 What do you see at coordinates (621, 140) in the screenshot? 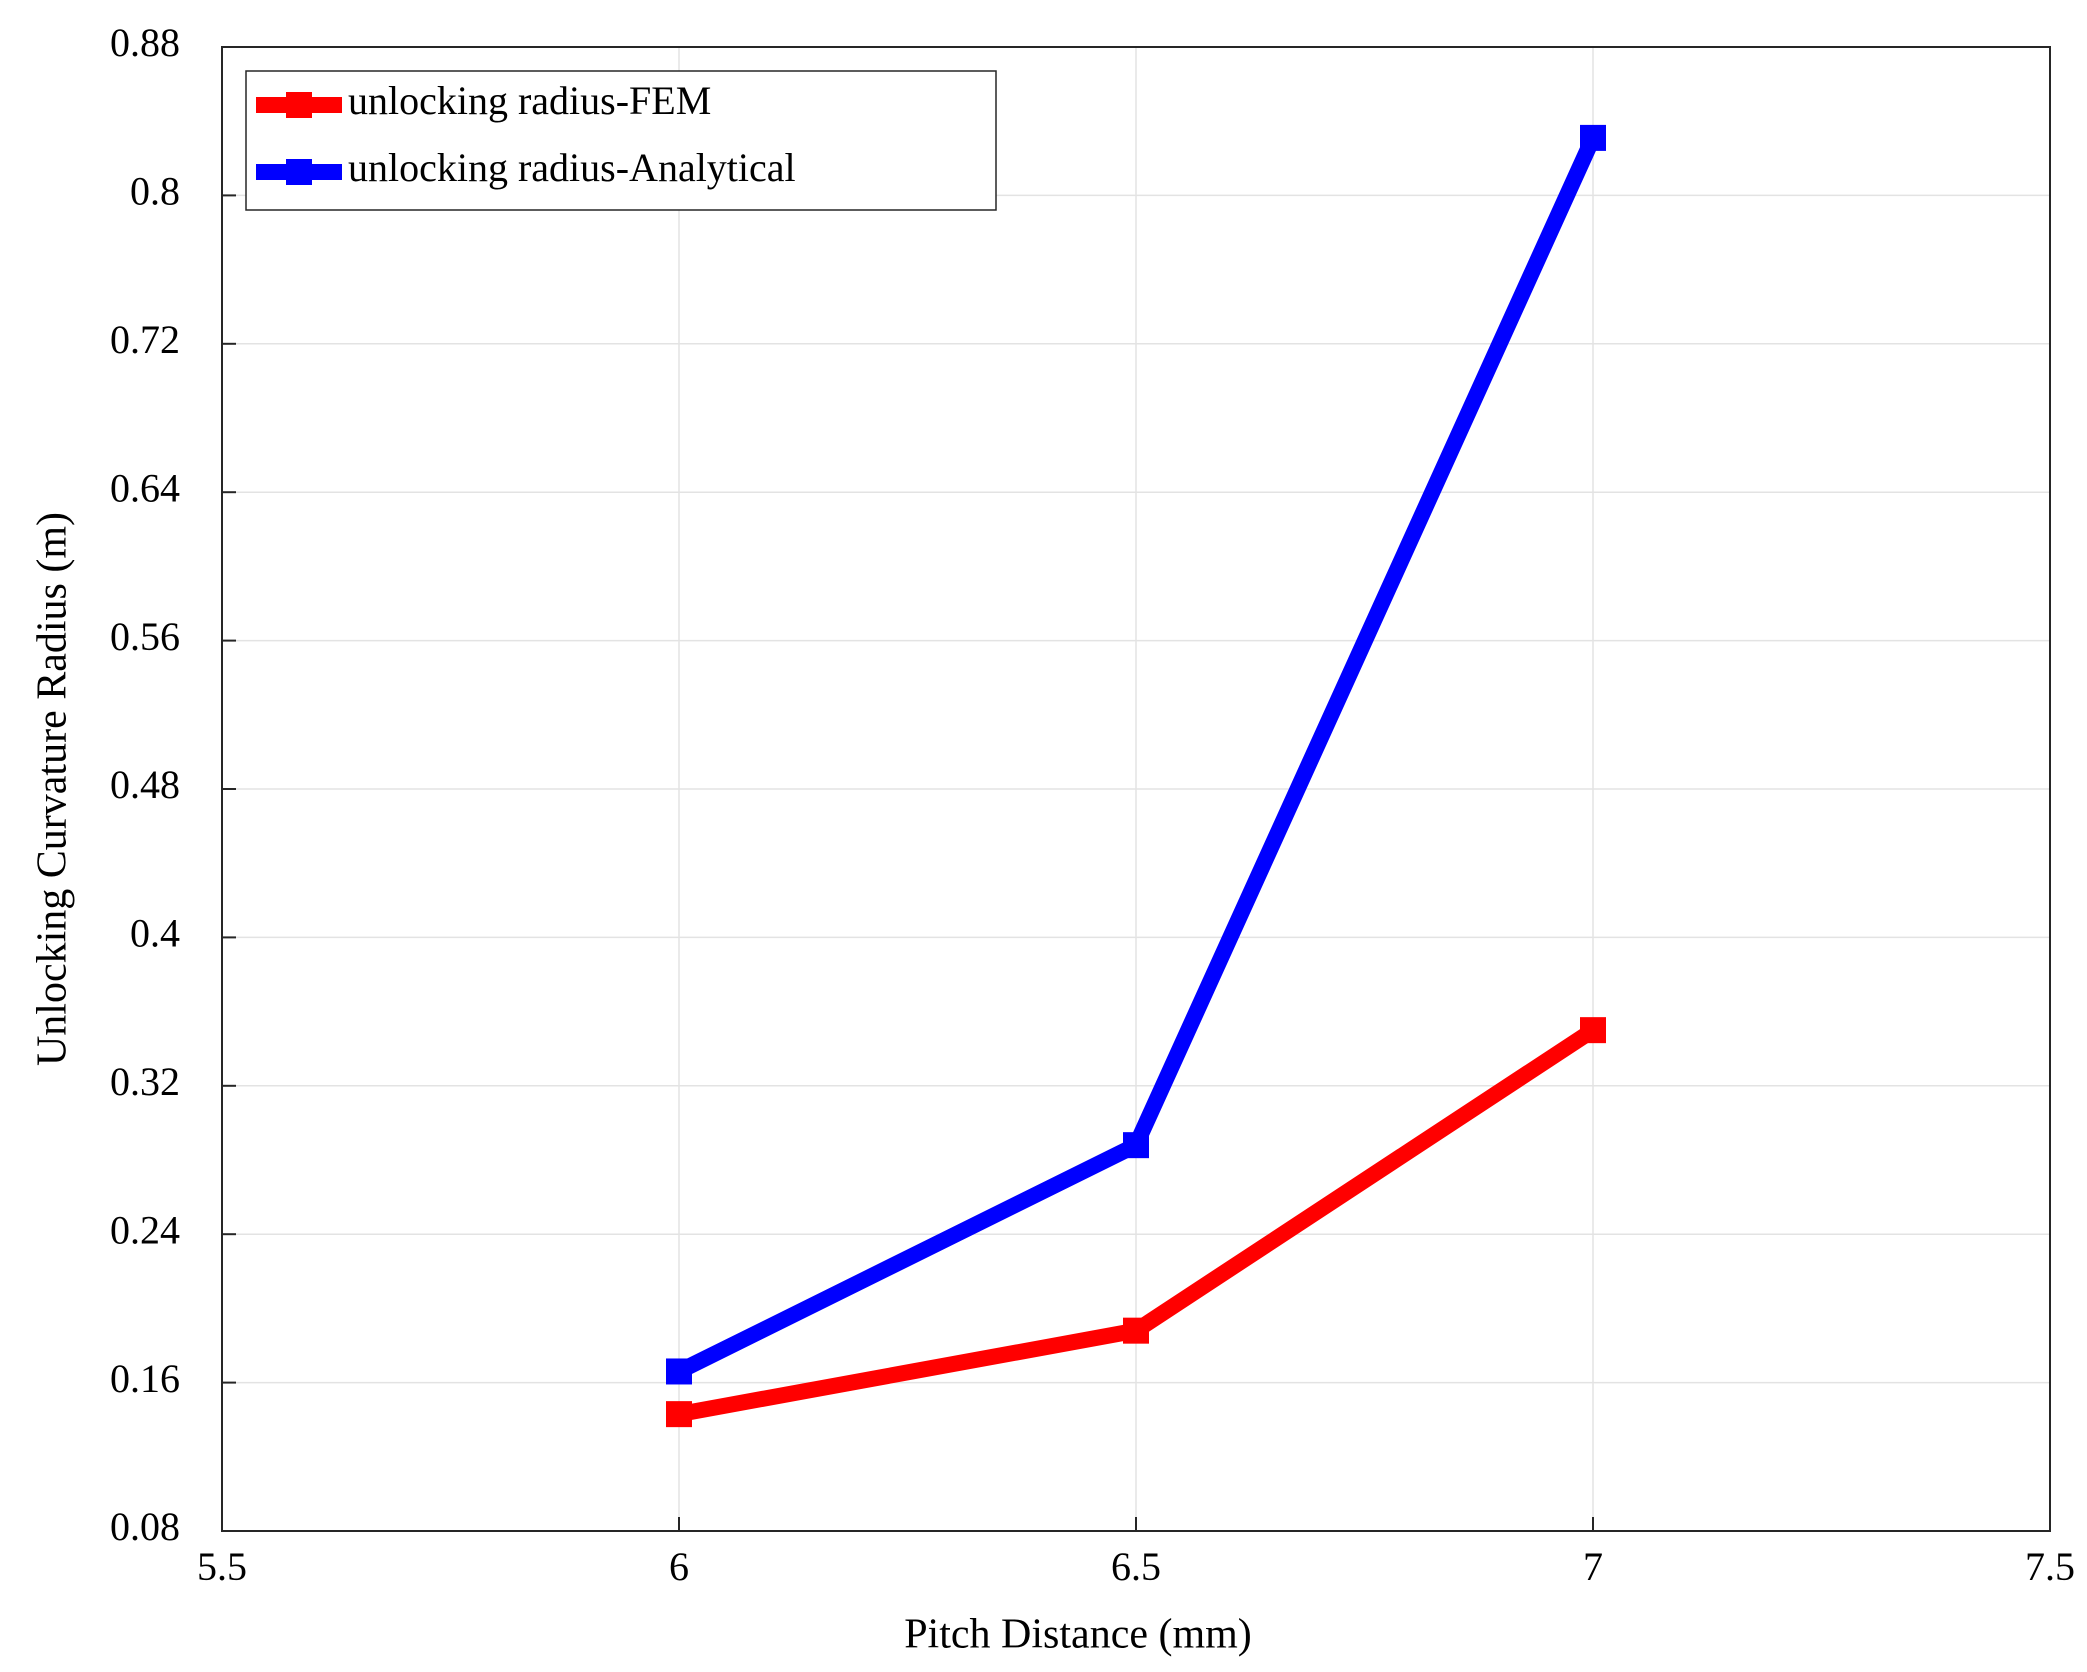
I see `legend-box` at bounding box center [621, 140].